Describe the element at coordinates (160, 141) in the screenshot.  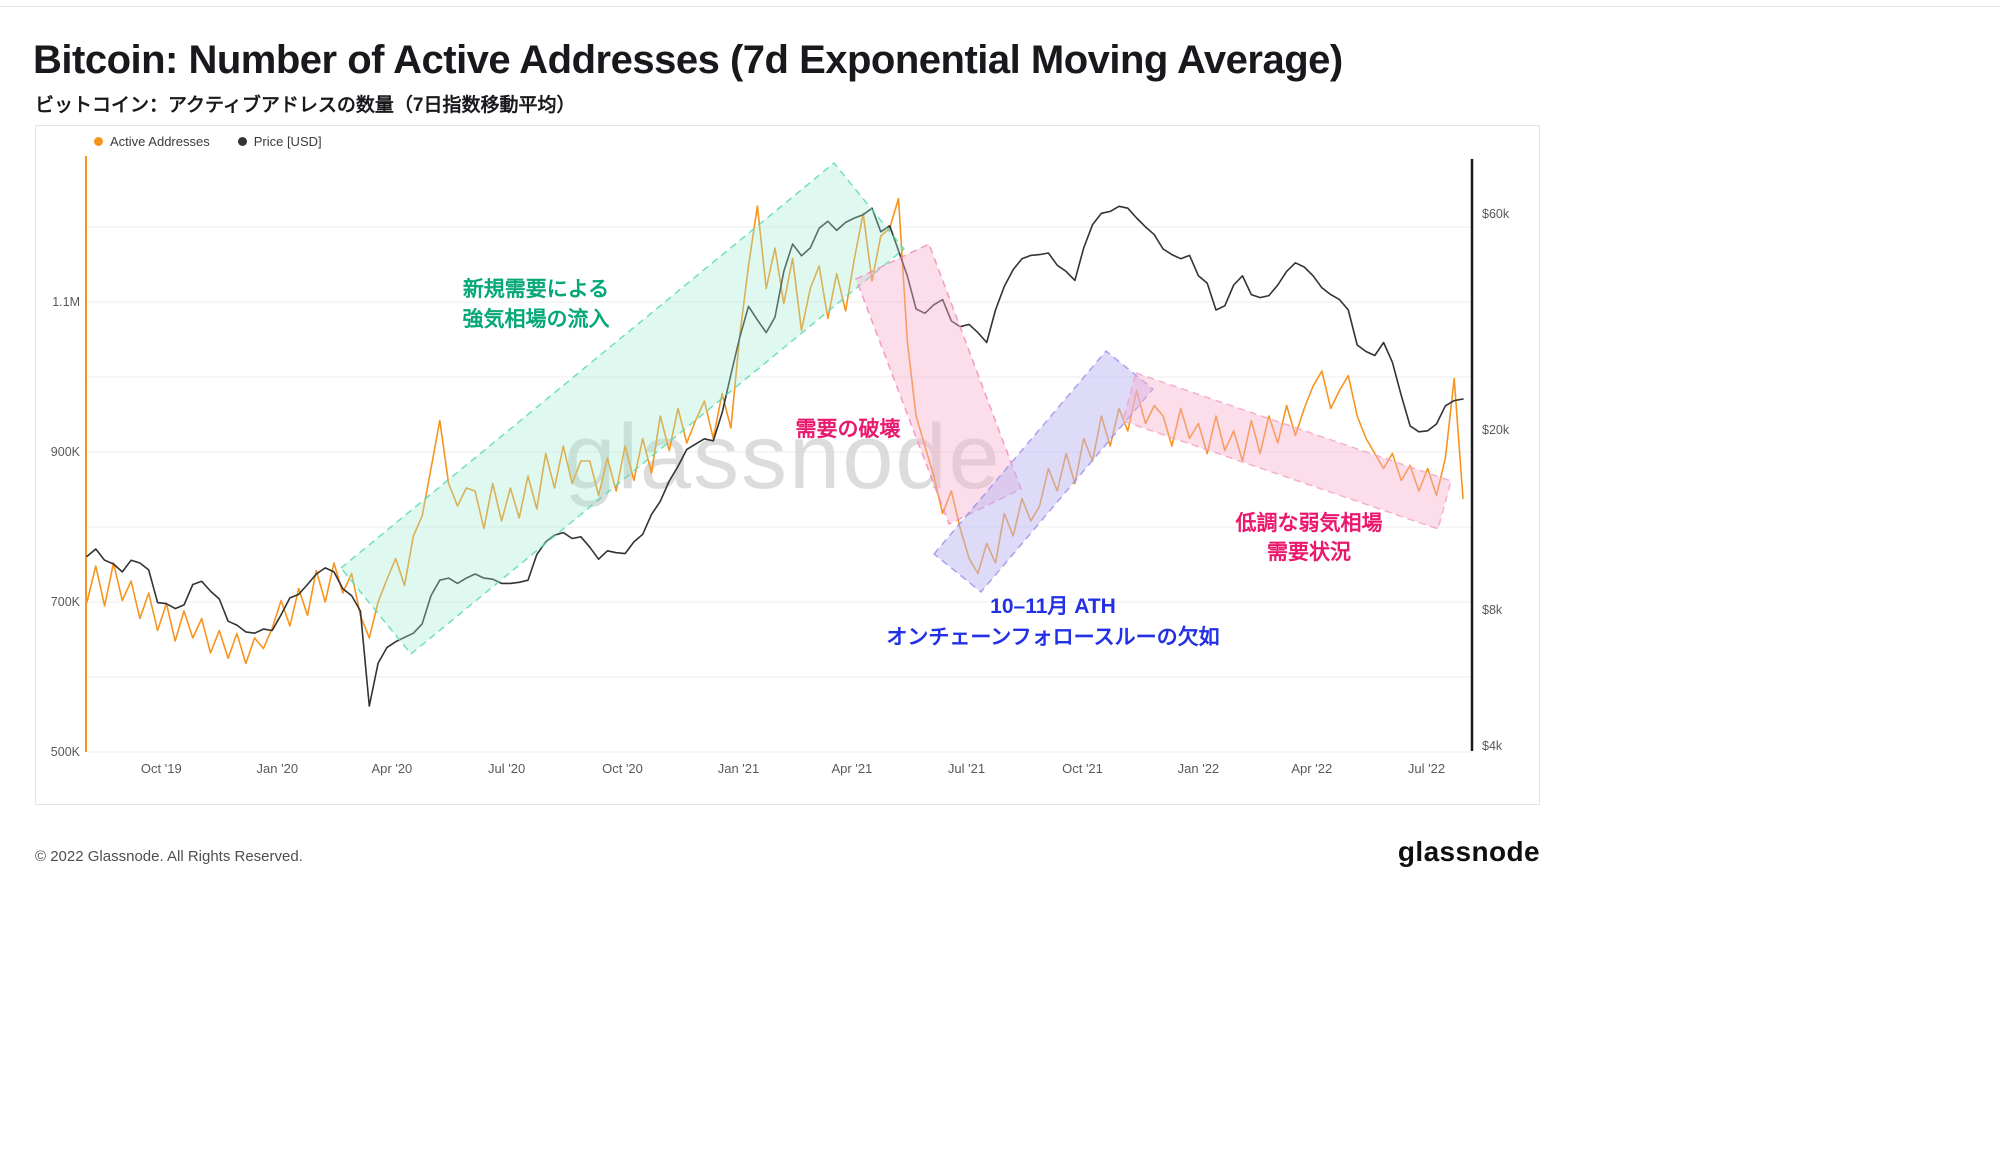
I see `legend-label-active-addresses: Active Addresses` at that location.